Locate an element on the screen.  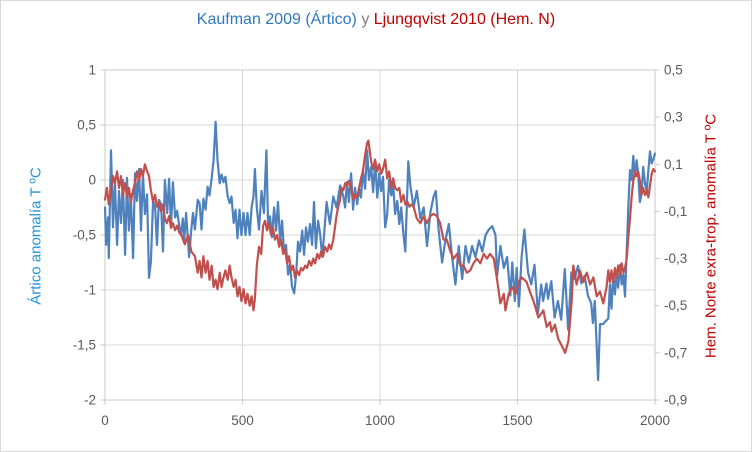
right-axis-tick-label: -0,7 is located at coordinates (675, 352).